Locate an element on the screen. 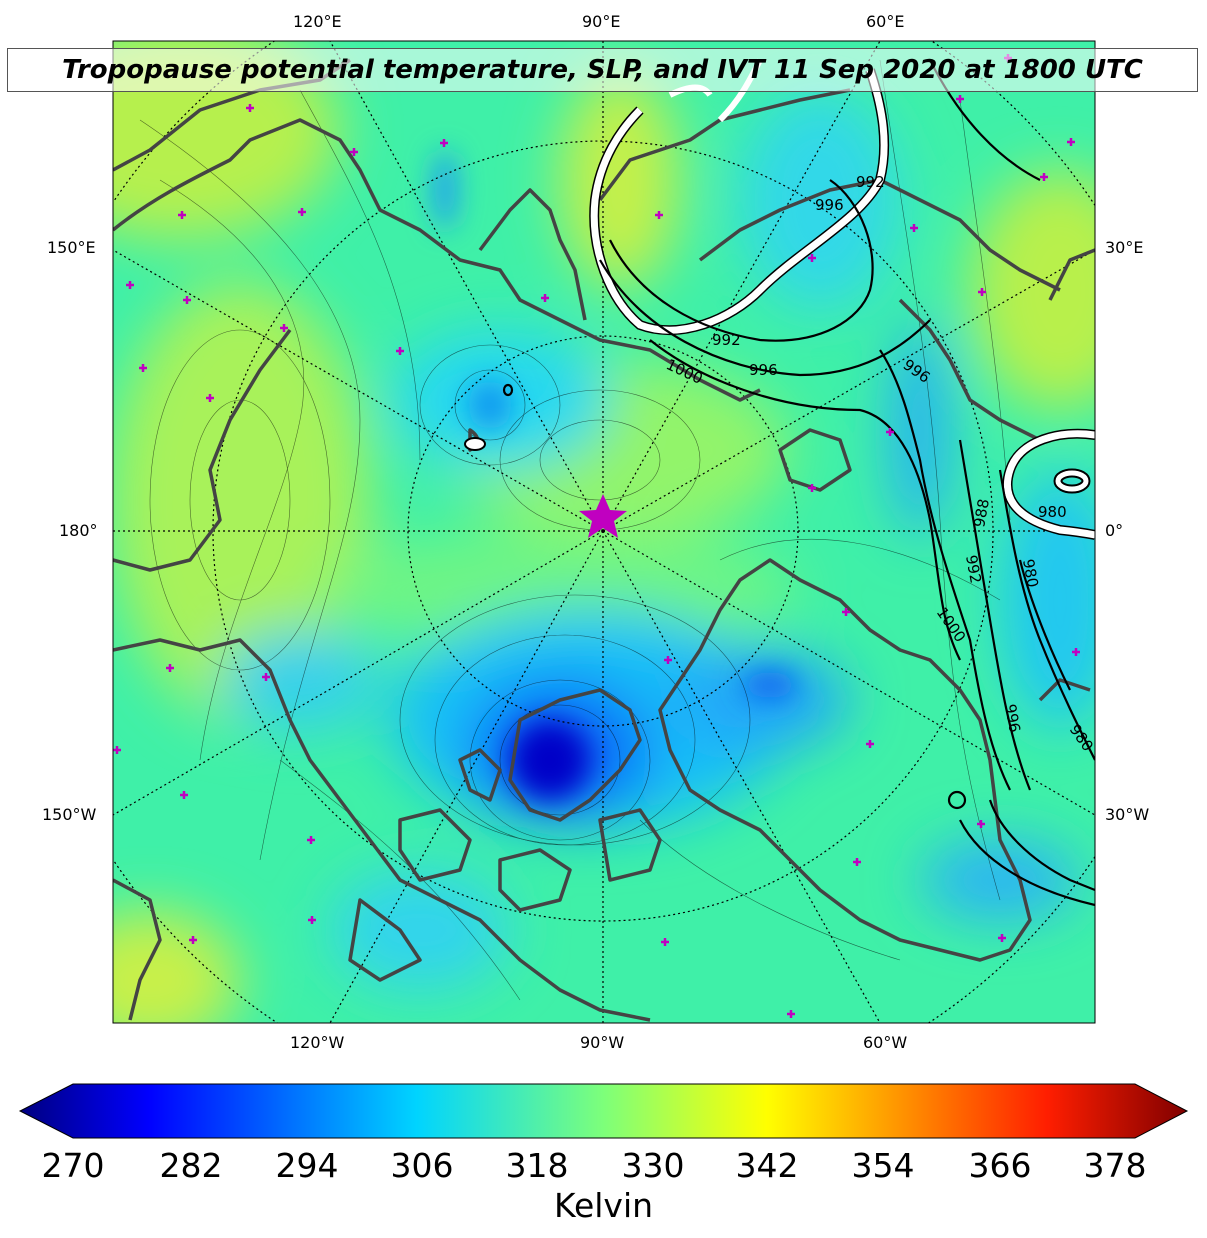 This screenshot has width=1207, height=1238. colorbar is located at coordinates (603, 1111).